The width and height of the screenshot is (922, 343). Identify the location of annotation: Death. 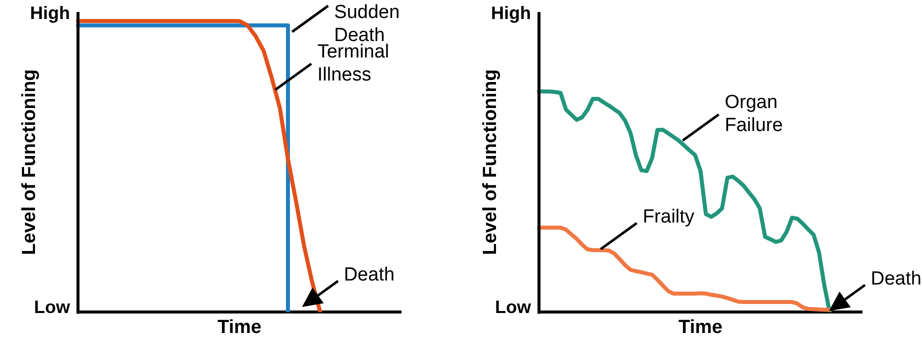
(369, 275).